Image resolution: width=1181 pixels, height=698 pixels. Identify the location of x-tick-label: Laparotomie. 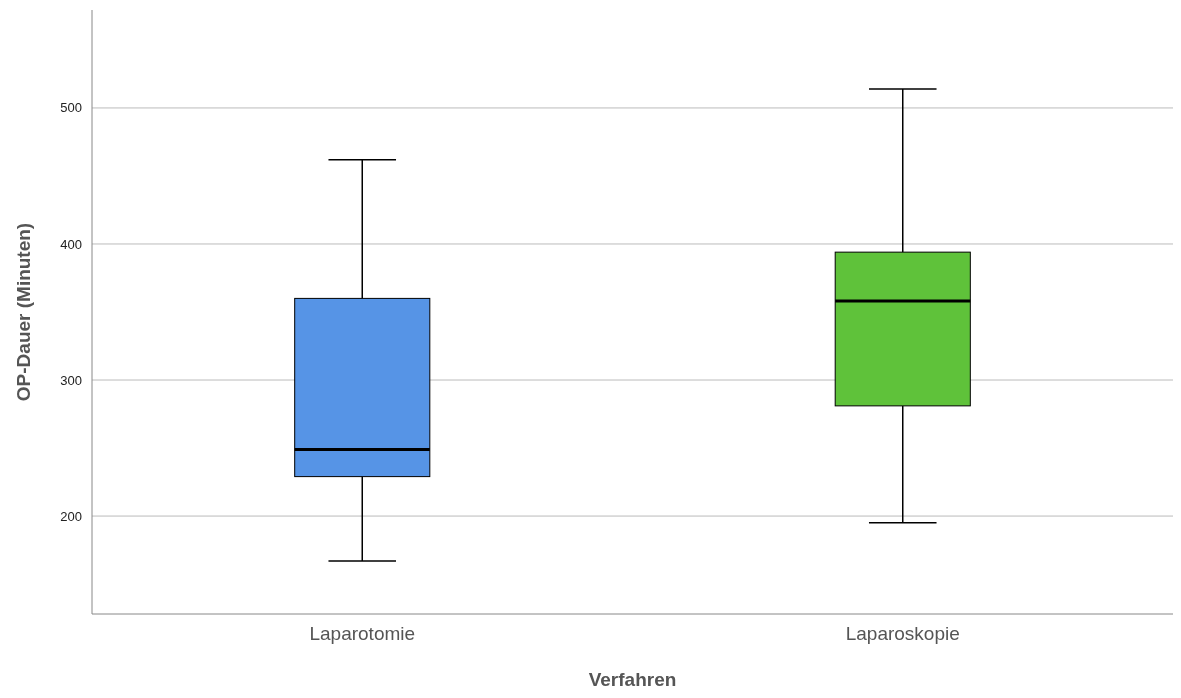
(362, 633).